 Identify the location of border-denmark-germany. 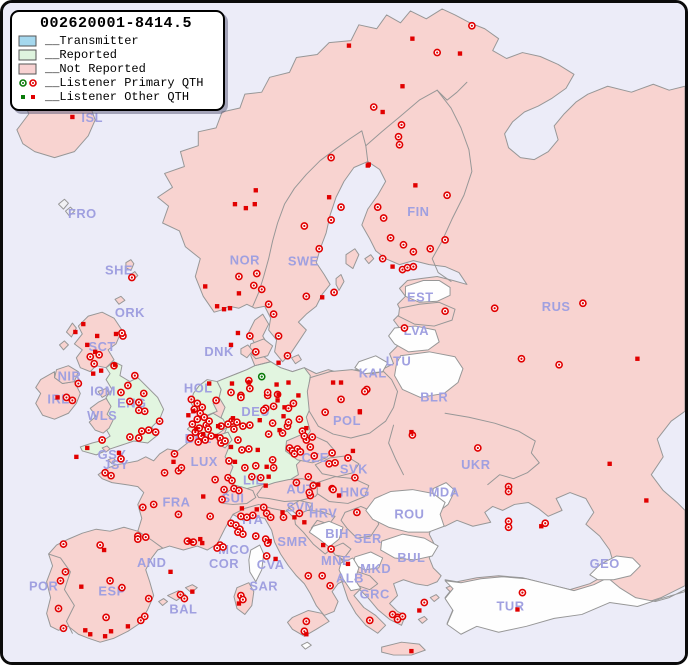
(263, 364).